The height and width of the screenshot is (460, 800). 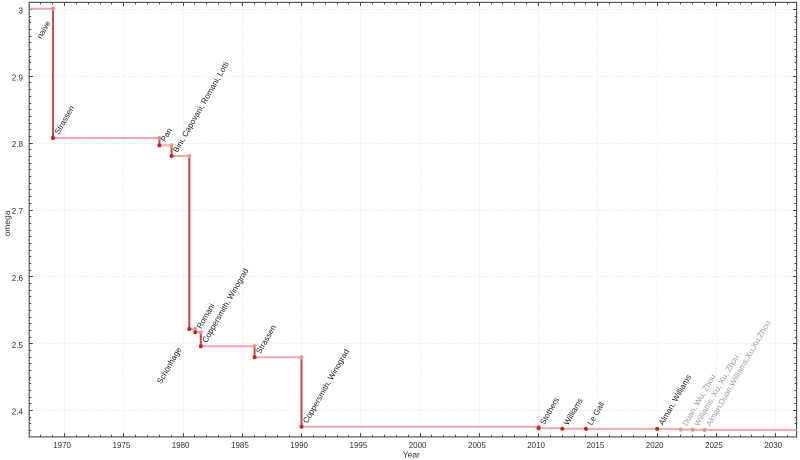 What do you see at coordinates (240, 445) in the screenshot?
I see `svg-text: 1985` at bounding box center [240, 445].